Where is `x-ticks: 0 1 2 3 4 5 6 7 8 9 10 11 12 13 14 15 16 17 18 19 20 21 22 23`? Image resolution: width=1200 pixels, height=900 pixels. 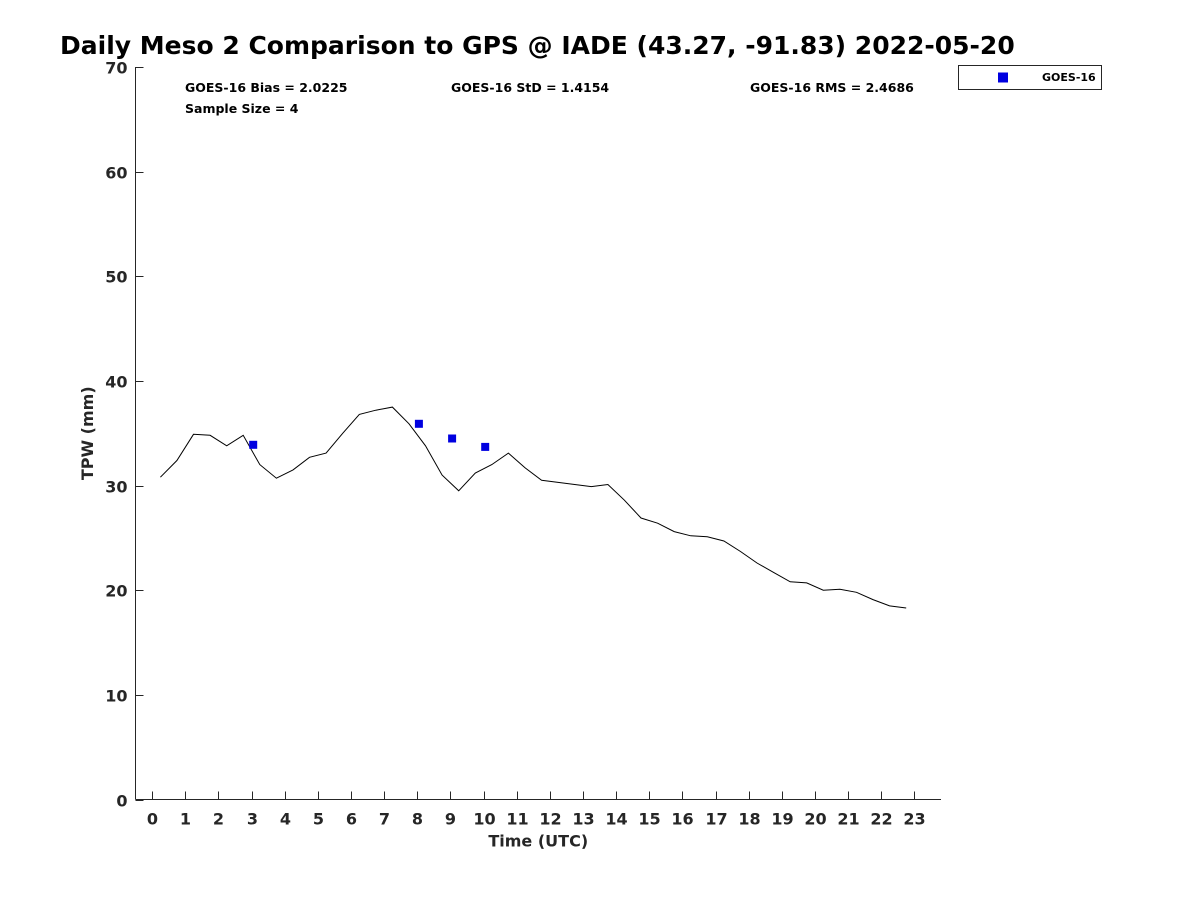
x-ticks: 0 1 2 3 4 5 6 7 8 9 10 11 12 13 14 15 16 17 18 19 20 21 22 23 is located at coordinates (536, 810).